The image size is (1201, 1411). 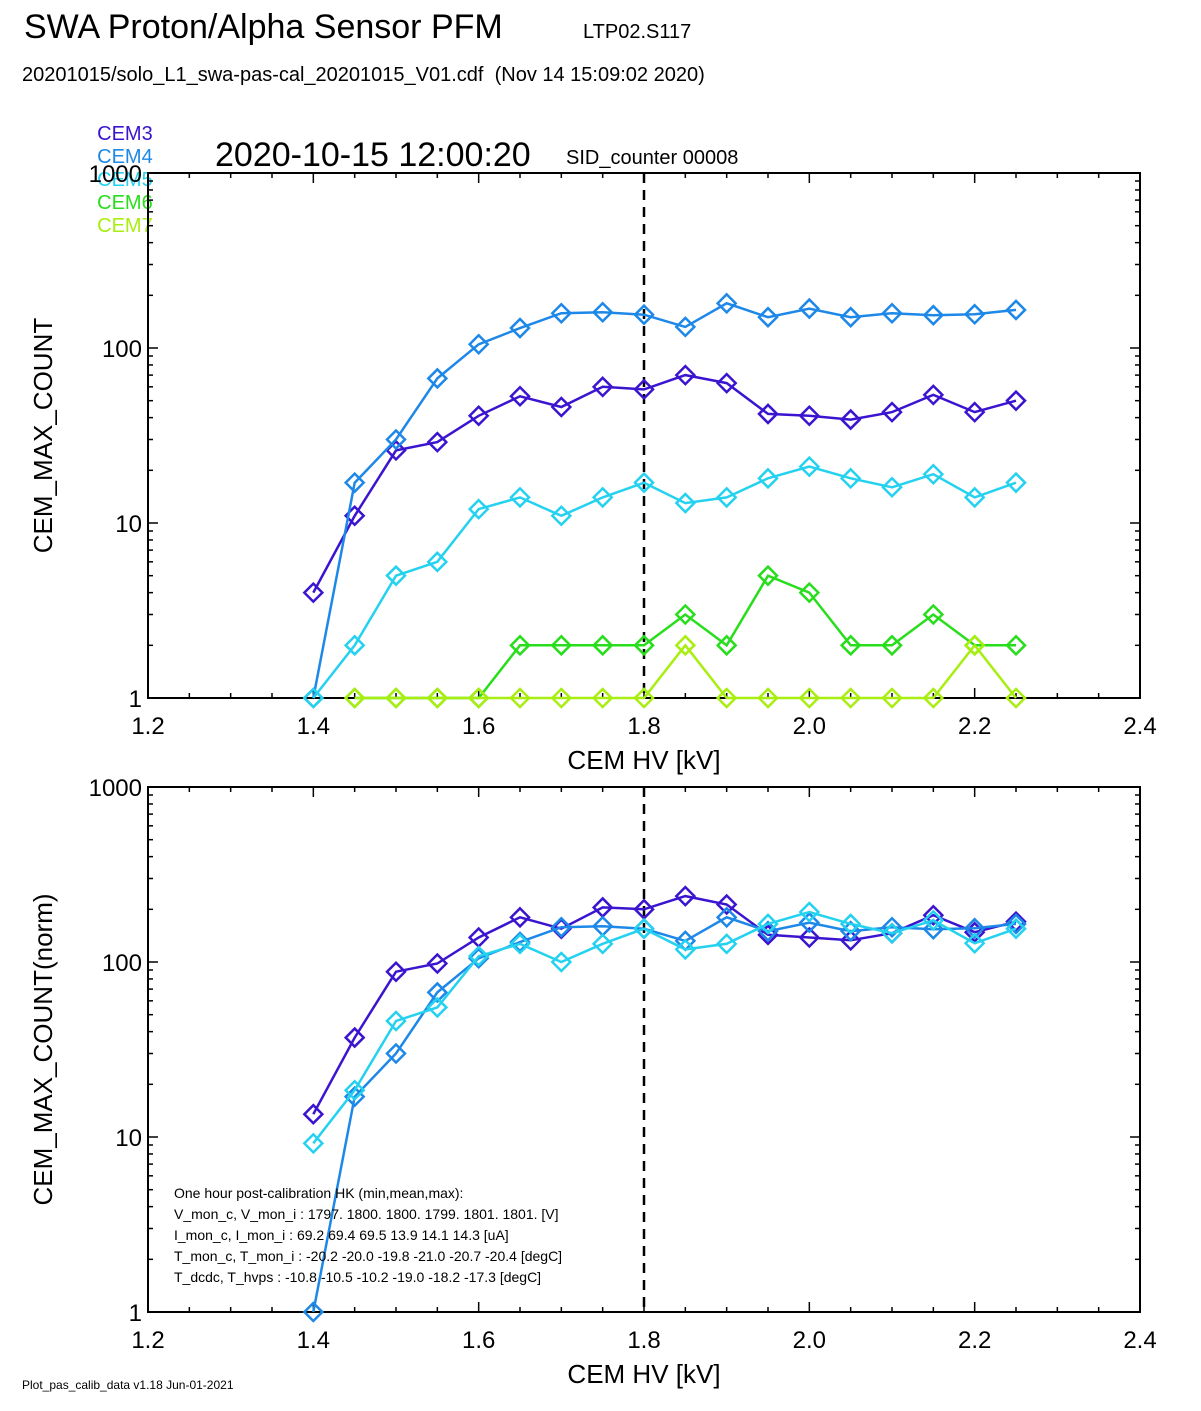 I want to click on footer-version: Plot_pas_calib_data v1.18 Jun-01-2021, so click(x=128, y=1385).